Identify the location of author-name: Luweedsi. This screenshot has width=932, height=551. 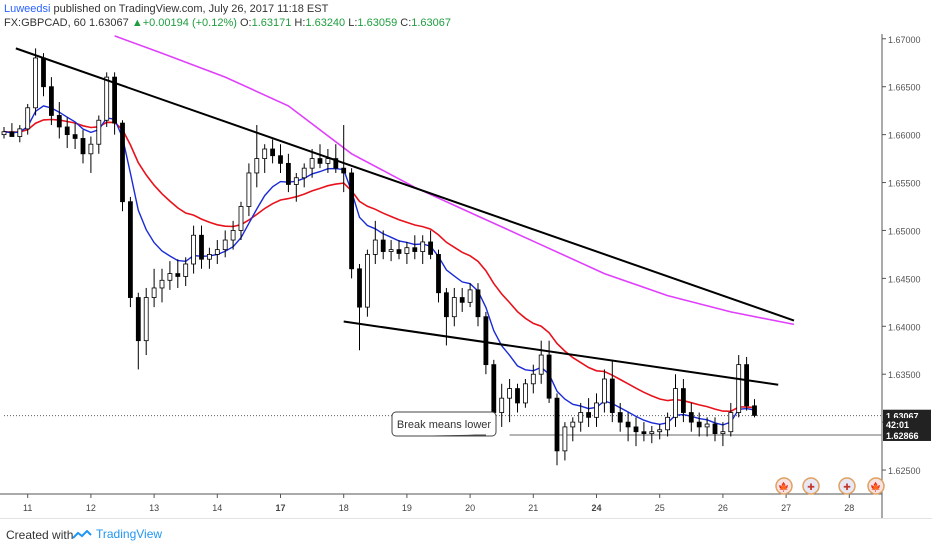
(27, 9).